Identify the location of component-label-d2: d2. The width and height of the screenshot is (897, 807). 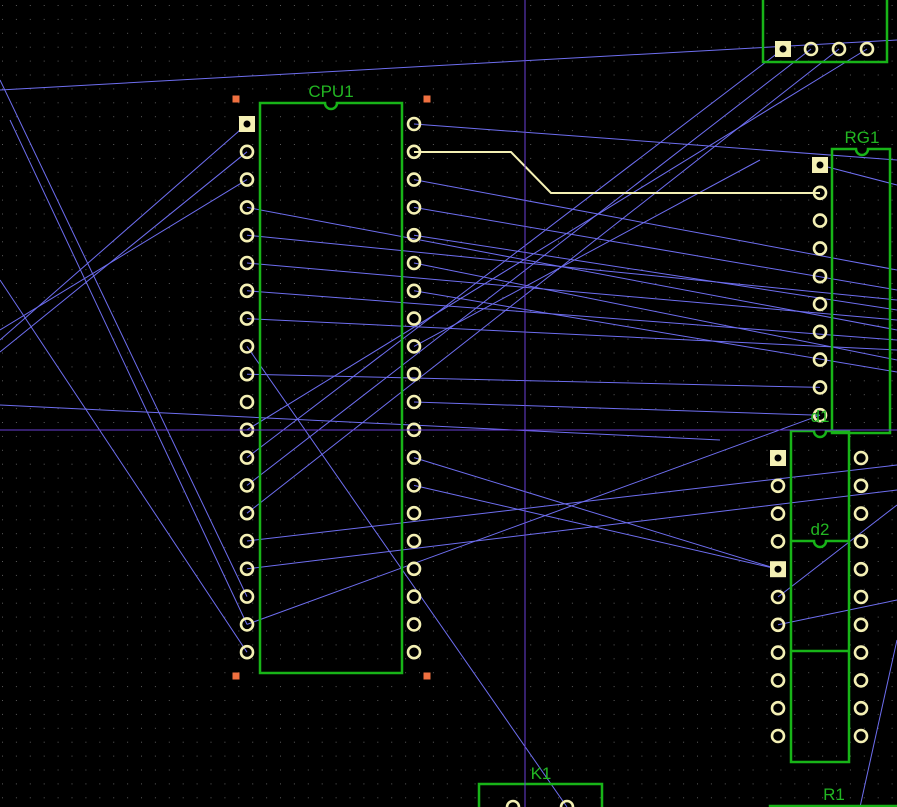
(820, 529).